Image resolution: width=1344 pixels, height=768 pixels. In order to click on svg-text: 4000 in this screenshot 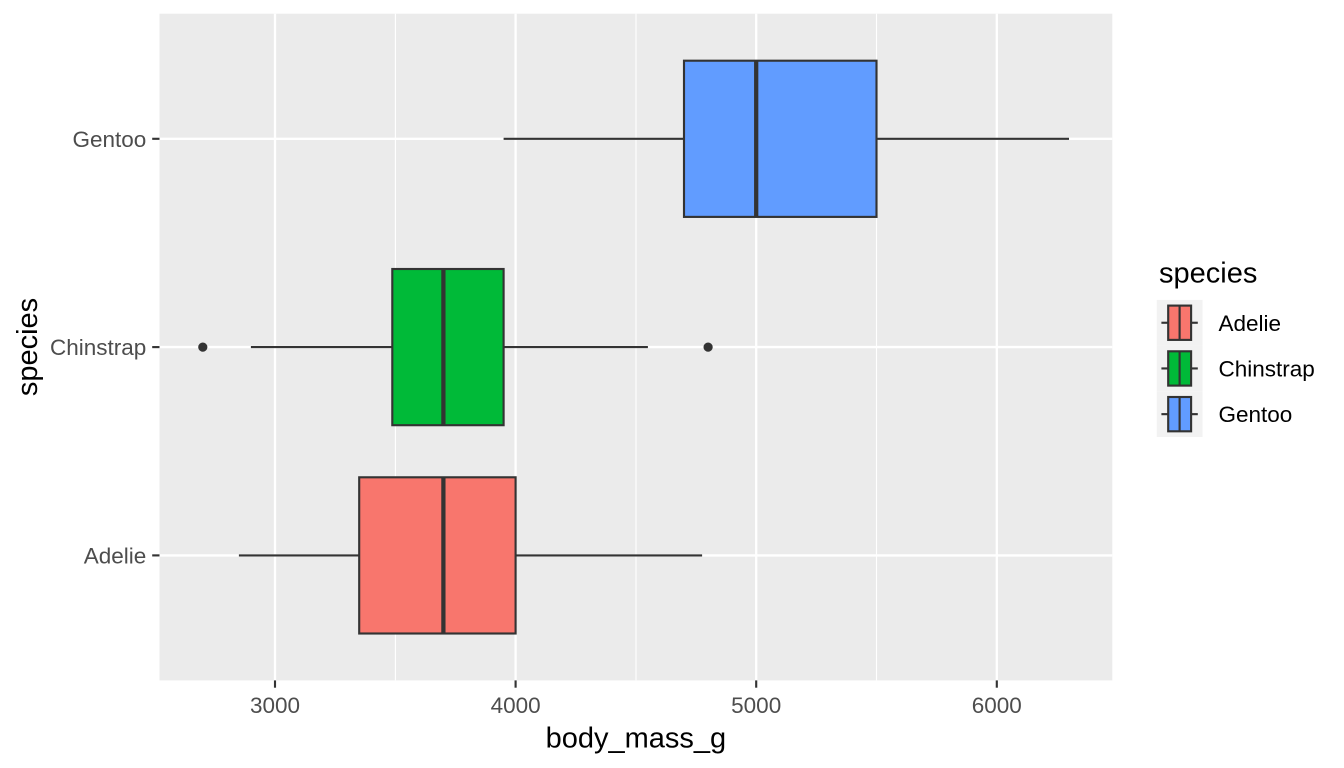, I will do `click(516, 705)`.